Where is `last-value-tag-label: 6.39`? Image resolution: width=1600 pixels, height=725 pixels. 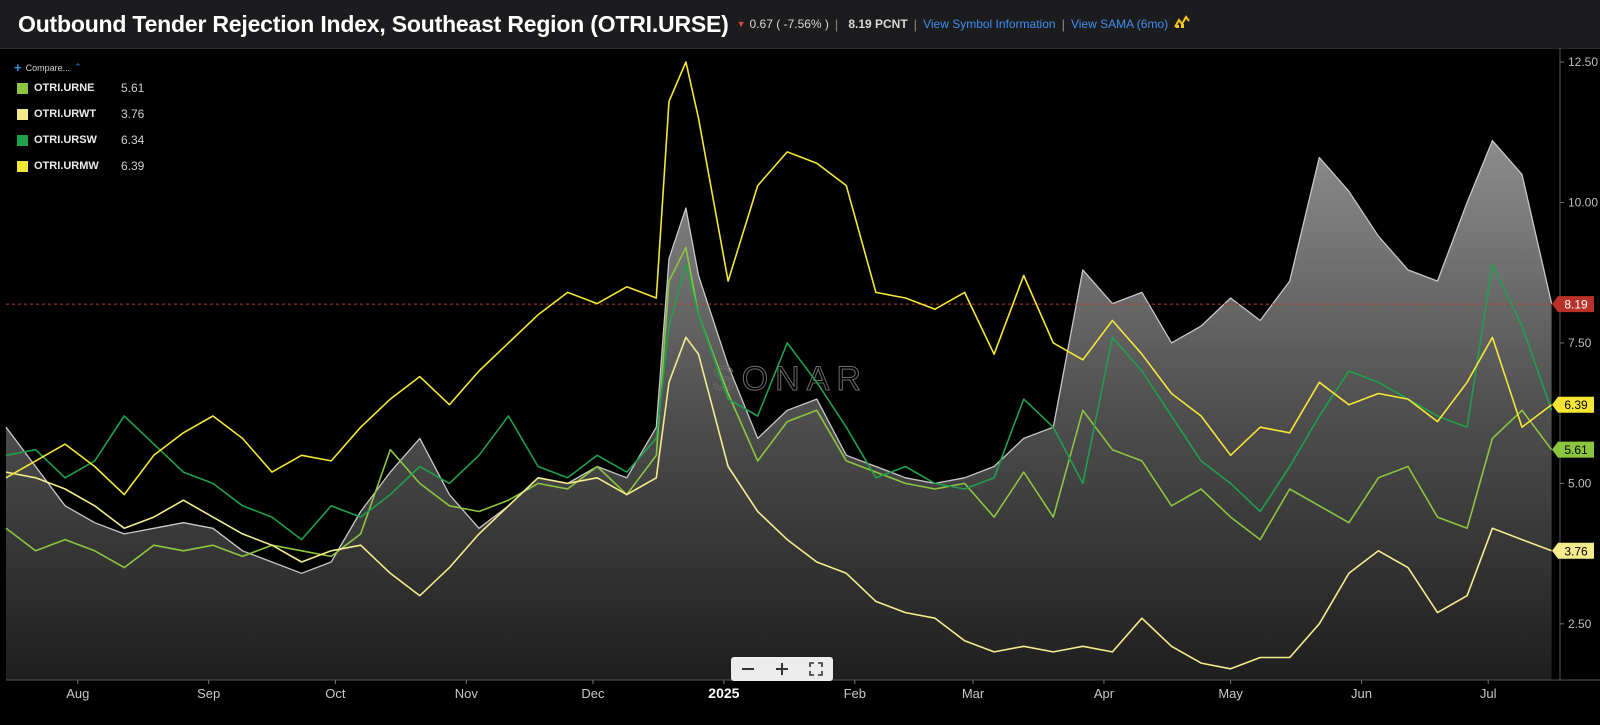 last-value-tag-label: 6.39 is located at coordinates (1576, 405).